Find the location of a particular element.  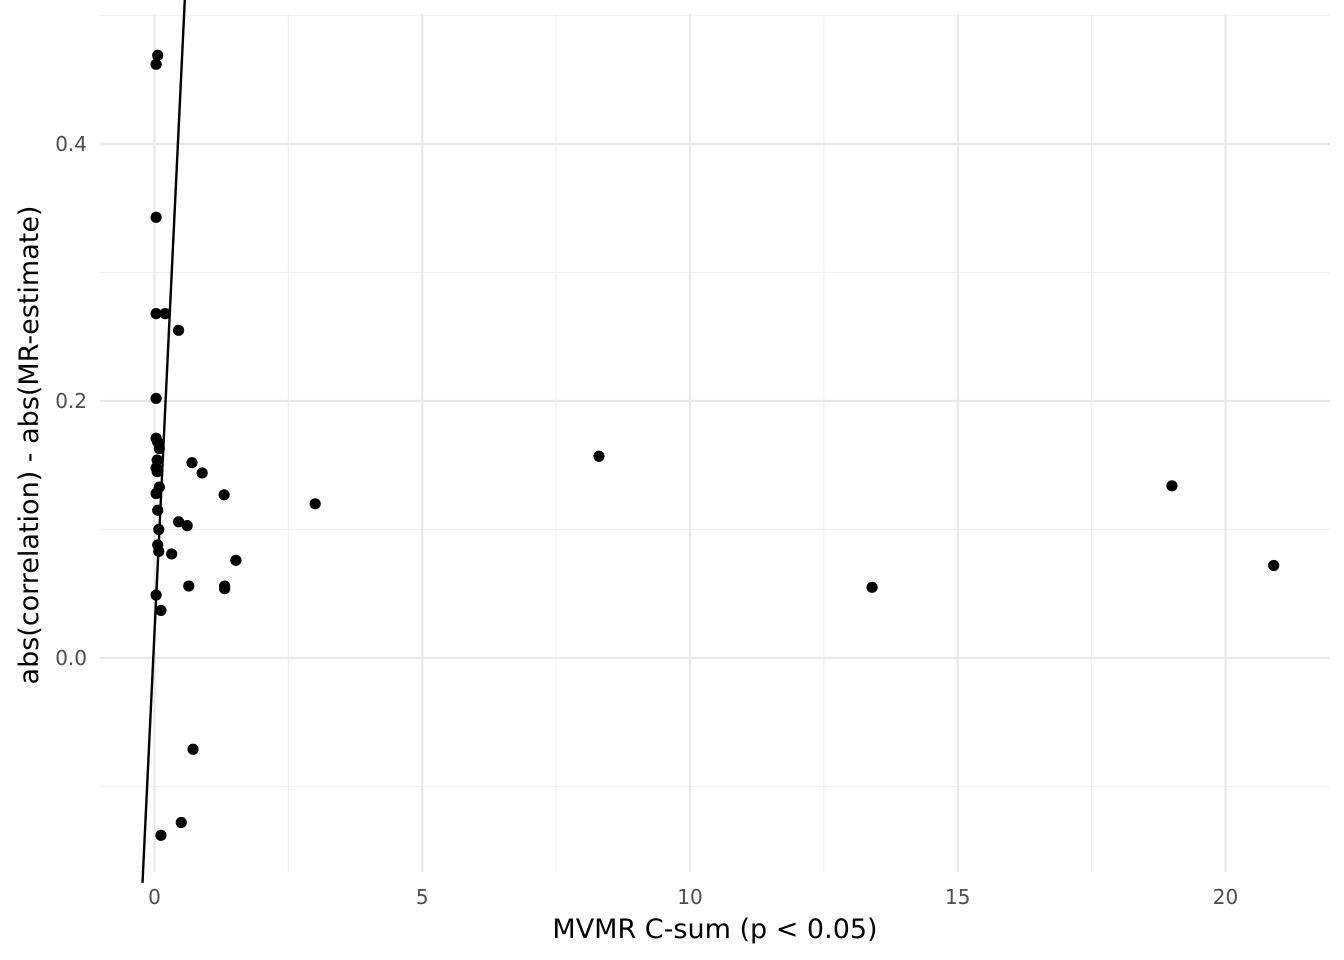

y-tick-label: 0.2 is located at coordinates (71, 401).